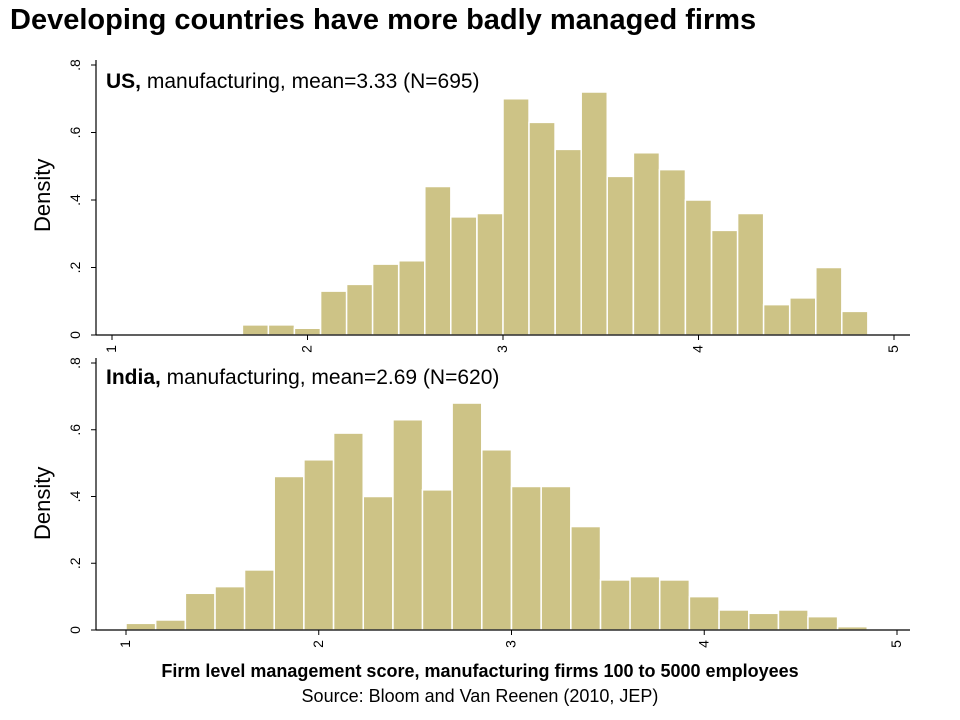  I want to click on india-x-tick-label: 4, so click(703, 644).